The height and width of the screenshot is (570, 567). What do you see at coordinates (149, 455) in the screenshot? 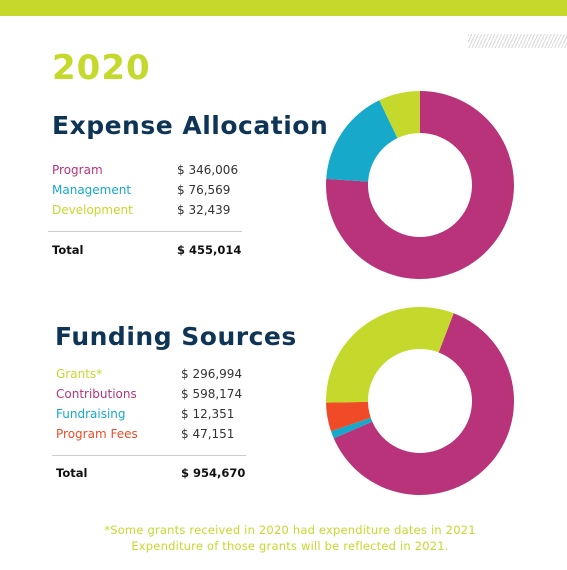
I see `funding-divider` at bounding box center [149, 455].